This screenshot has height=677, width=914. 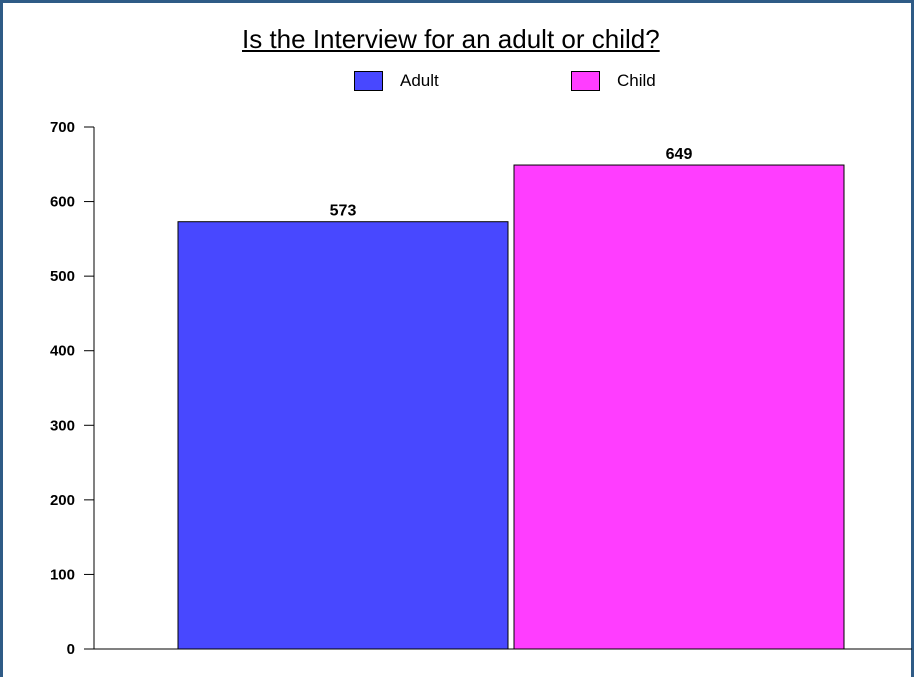 What do you see at coordinates (679, 154) in the screenshot?
I see `bar-value-label-child: 649` at bounding box center [679, 154].